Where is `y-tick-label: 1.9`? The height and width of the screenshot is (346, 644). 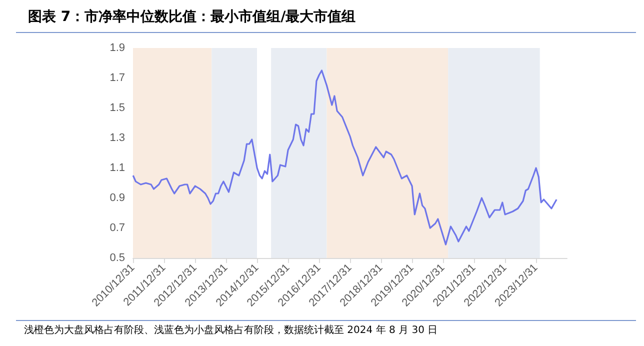
y-tick-label: 1.9 is located at coordinates (117, 48).